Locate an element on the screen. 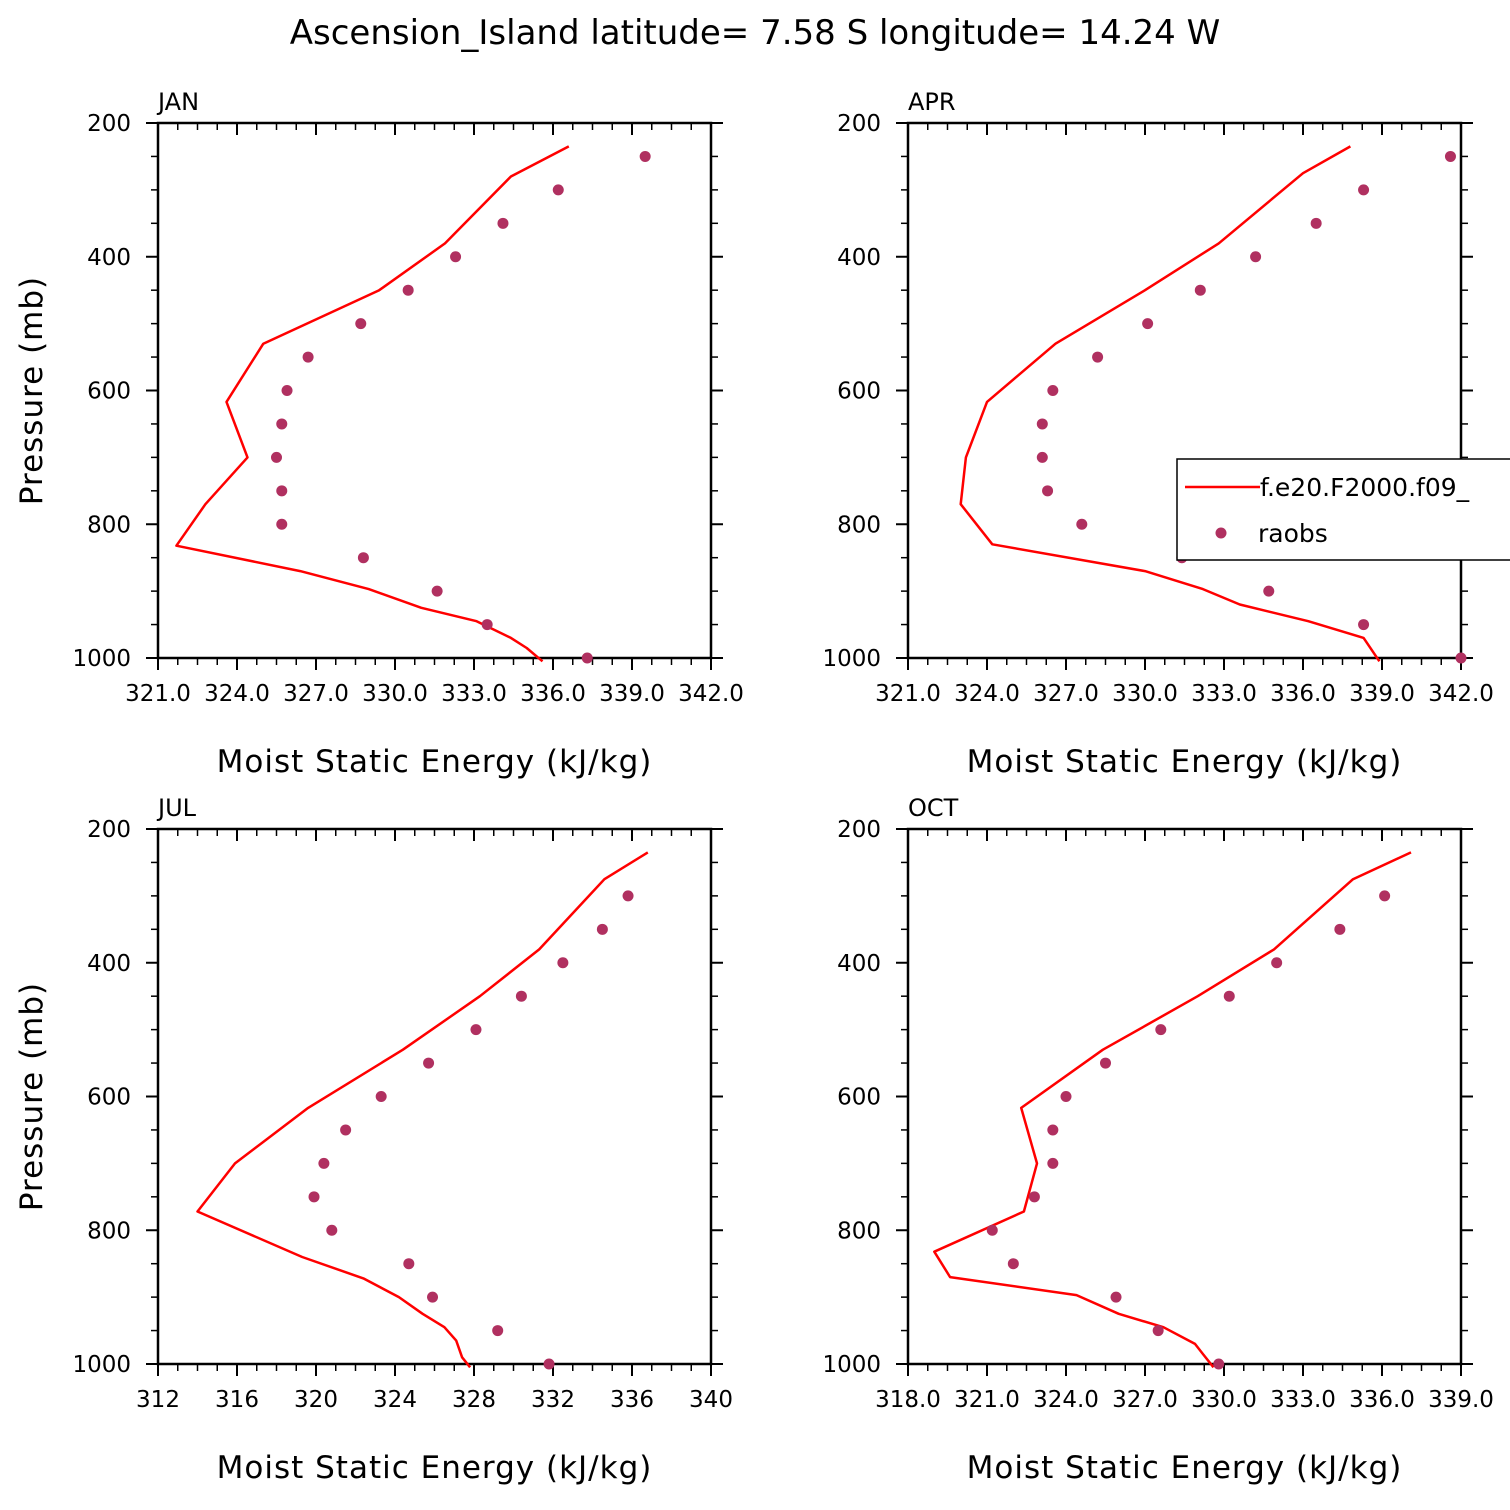 This screenshot has width=1510, height=1510. y-axis-label: Pressure (mb) is located at coordinates (32, 1096).